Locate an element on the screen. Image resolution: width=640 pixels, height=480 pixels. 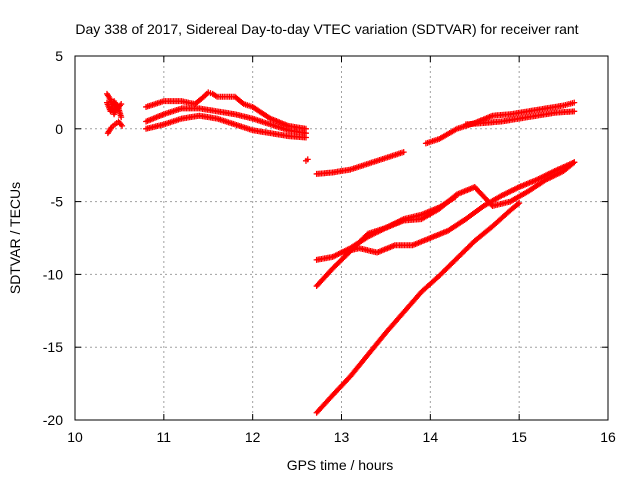
y-tick-label: -20 is located at coordinates (53, 420).